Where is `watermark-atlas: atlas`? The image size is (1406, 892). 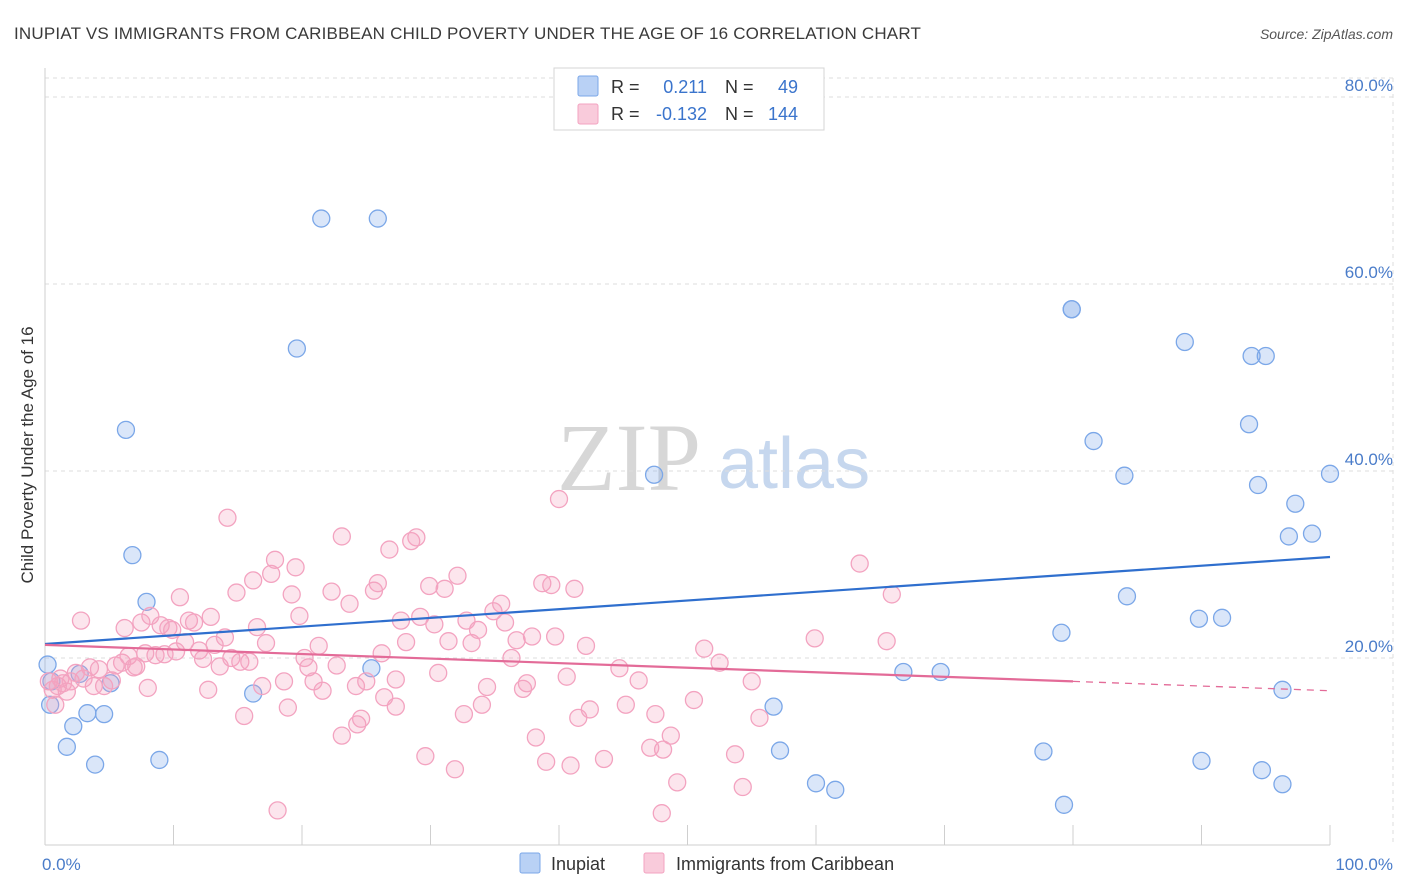 watermark-atlas: atlas is located at coordinates (794, 464).